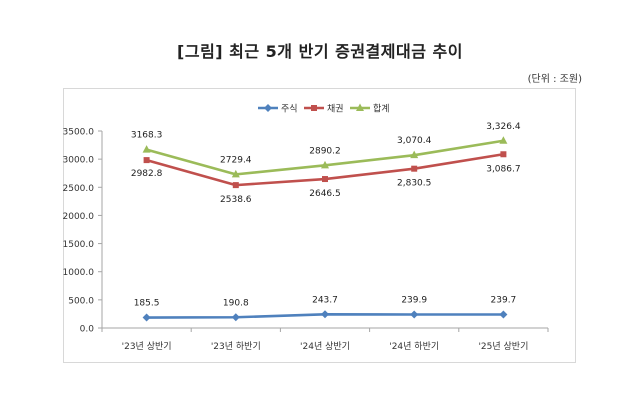 The height and width of the screenshot is (419, 640). What do you see at coordinates (414, 346) in the screenshot?
I see `x-tick-label: '24년 하반기` at bounding box center [414, 346].